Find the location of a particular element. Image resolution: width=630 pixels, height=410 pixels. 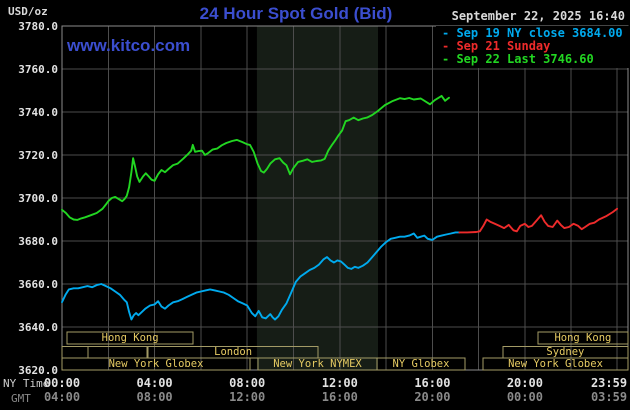

x-axis-ny-tick-label: 00:00 is located at coordinates (62, 383).